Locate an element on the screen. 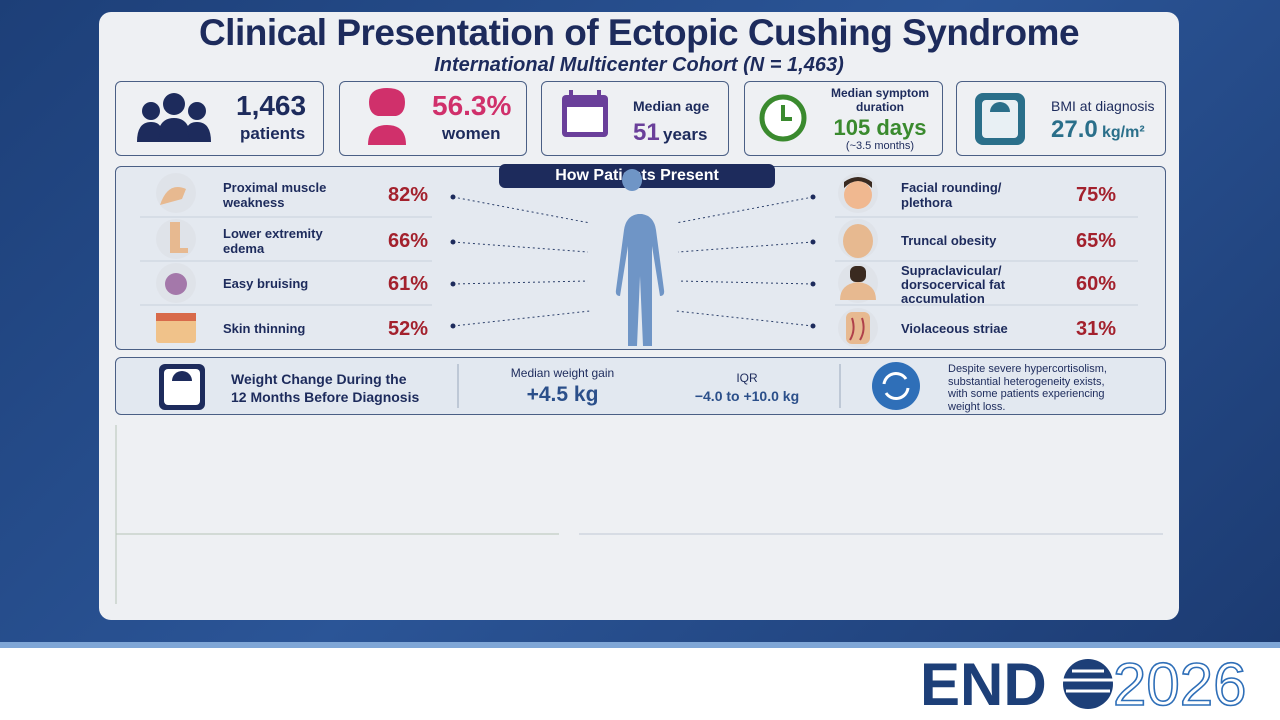 This screenshot has width=1280, height=720. cycle-icon is located at coordinates (896, 386).